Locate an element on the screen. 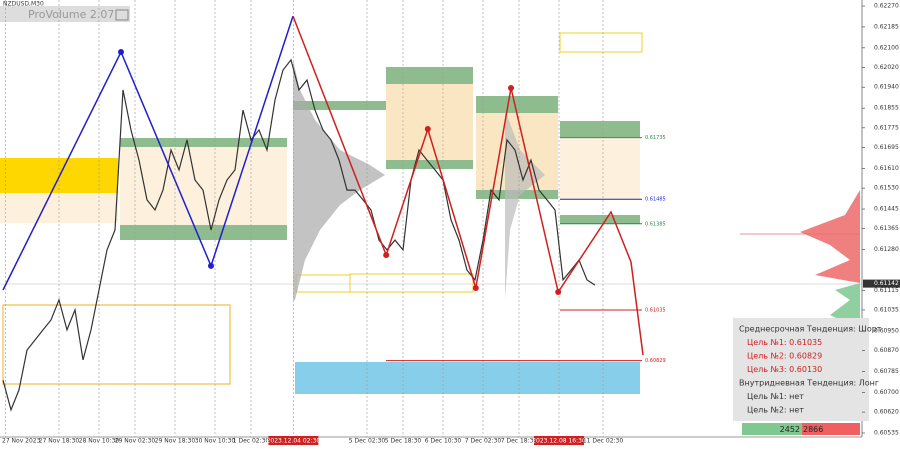 Image resolution: width=900 pixels, height=449 pixels. y-tick-label: 0.60620 is located at coordinates (886, 412).